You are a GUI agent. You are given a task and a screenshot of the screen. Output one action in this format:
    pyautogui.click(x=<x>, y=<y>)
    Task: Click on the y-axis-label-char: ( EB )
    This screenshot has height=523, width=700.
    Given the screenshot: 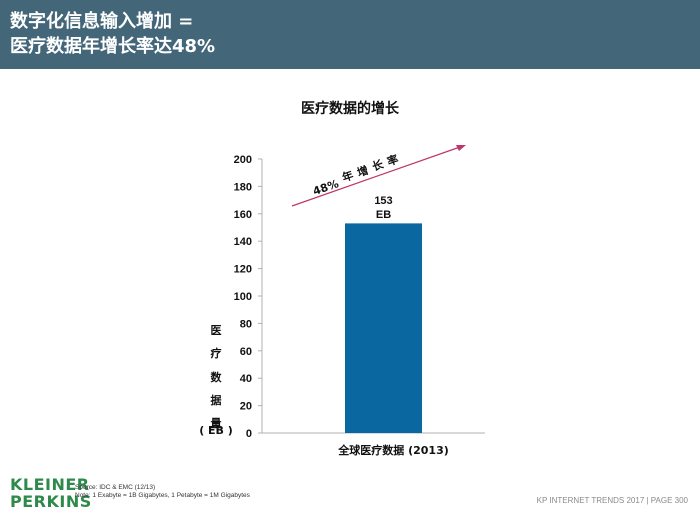 What is the action you would take?
    pyautogui.click(x=216, y=430)
    